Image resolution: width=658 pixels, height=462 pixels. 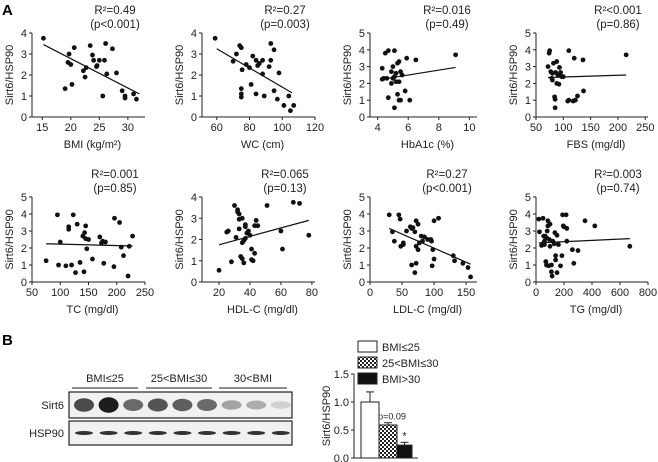 I want to click on r-squared-label: R²=0.001, so click(x=115, y=175).